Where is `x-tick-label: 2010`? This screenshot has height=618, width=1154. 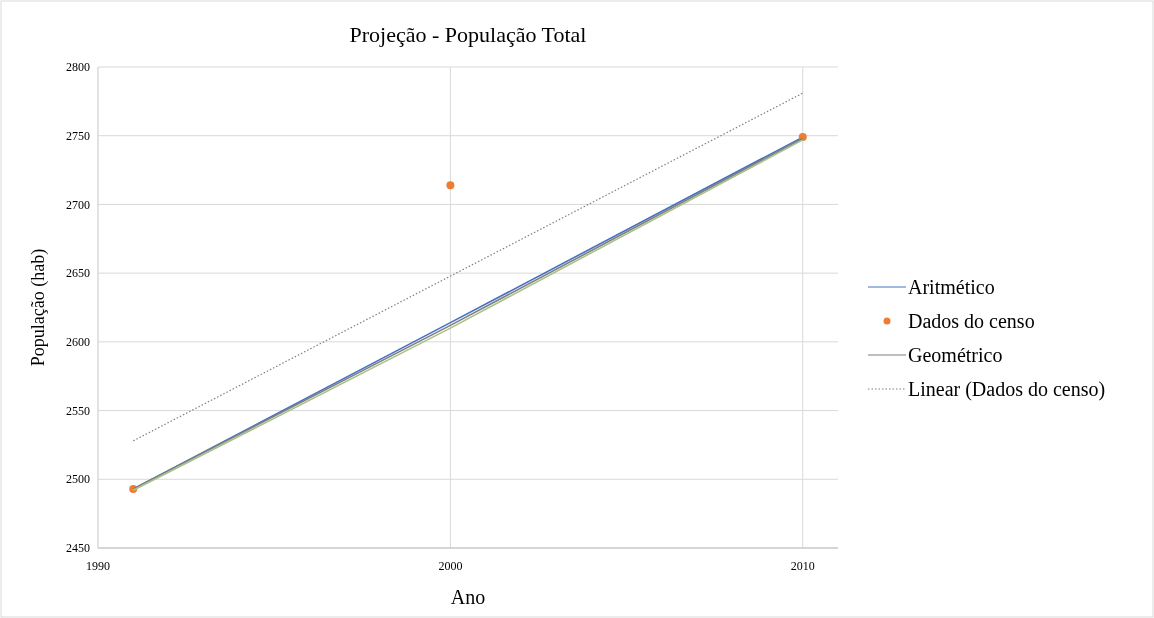
x-tick-label: 2010 is located at coordinates (802, 566).